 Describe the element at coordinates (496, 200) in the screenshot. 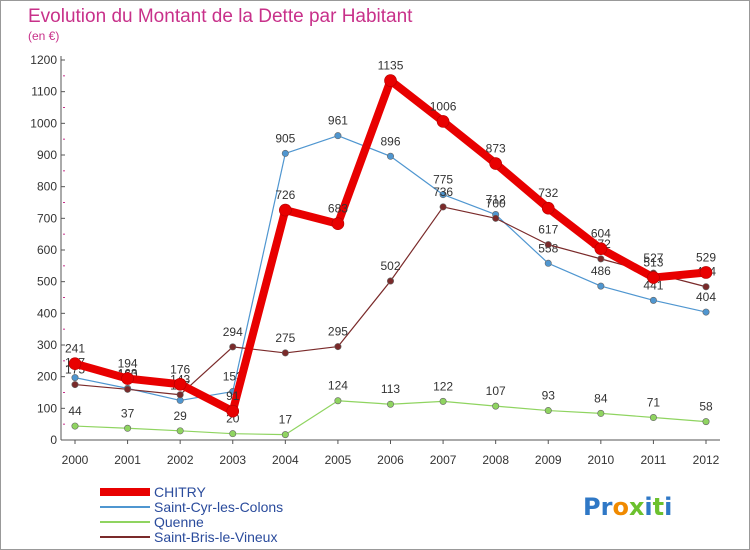

I see `data-label: 712` at that location.